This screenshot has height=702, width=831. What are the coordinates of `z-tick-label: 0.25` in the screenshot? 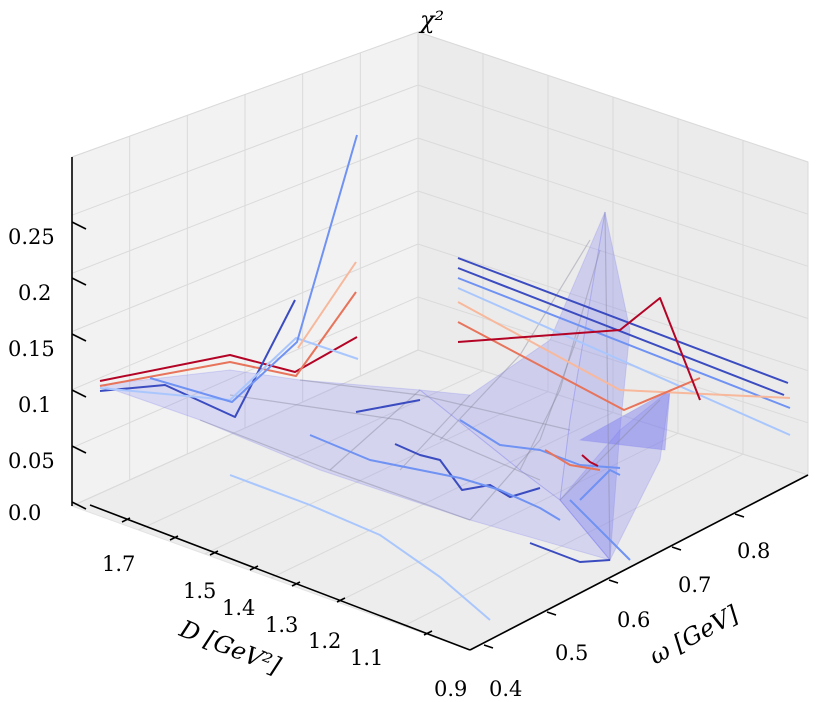 It's located at (31, 237).